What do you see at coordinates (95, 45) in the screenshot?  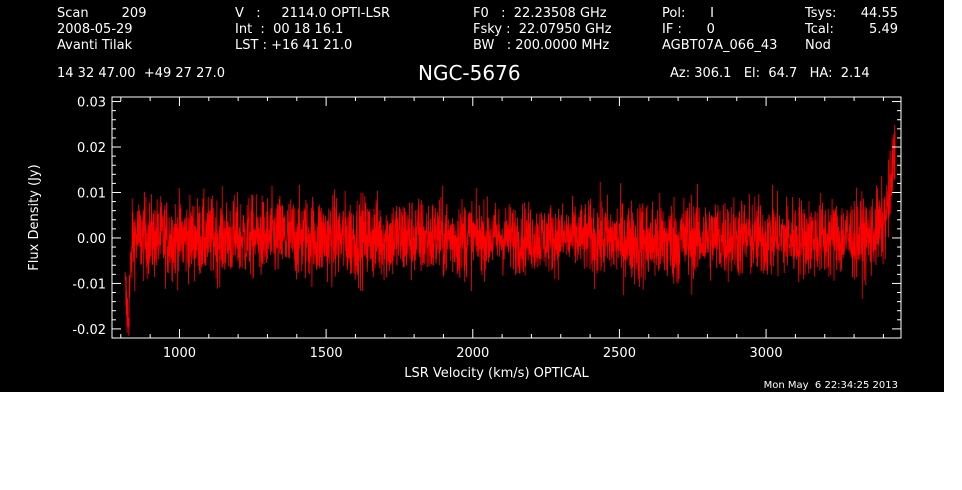 I see `observer-name: Avanti Tilak` at bounding box center [95, 45].